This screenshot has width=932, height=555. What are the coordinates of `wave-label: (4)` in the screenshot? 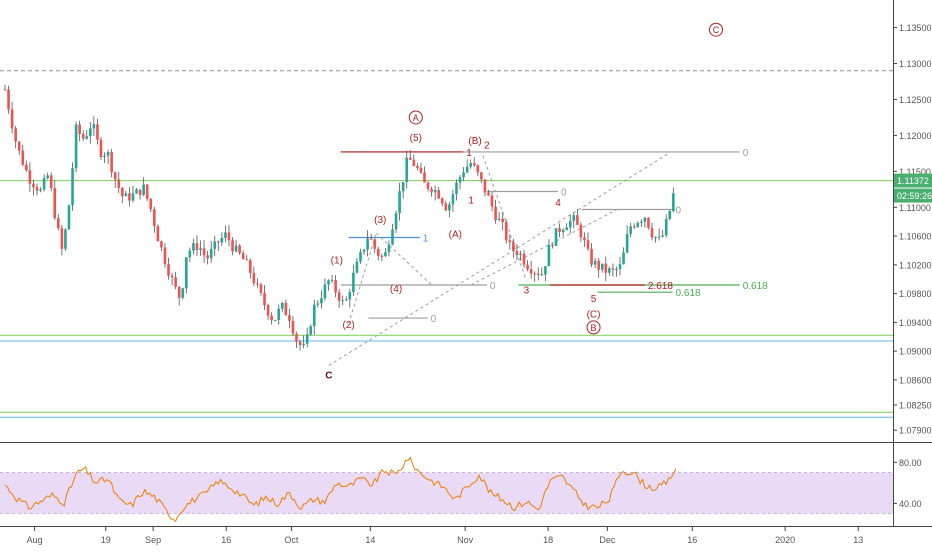 It's located at (396, 289).